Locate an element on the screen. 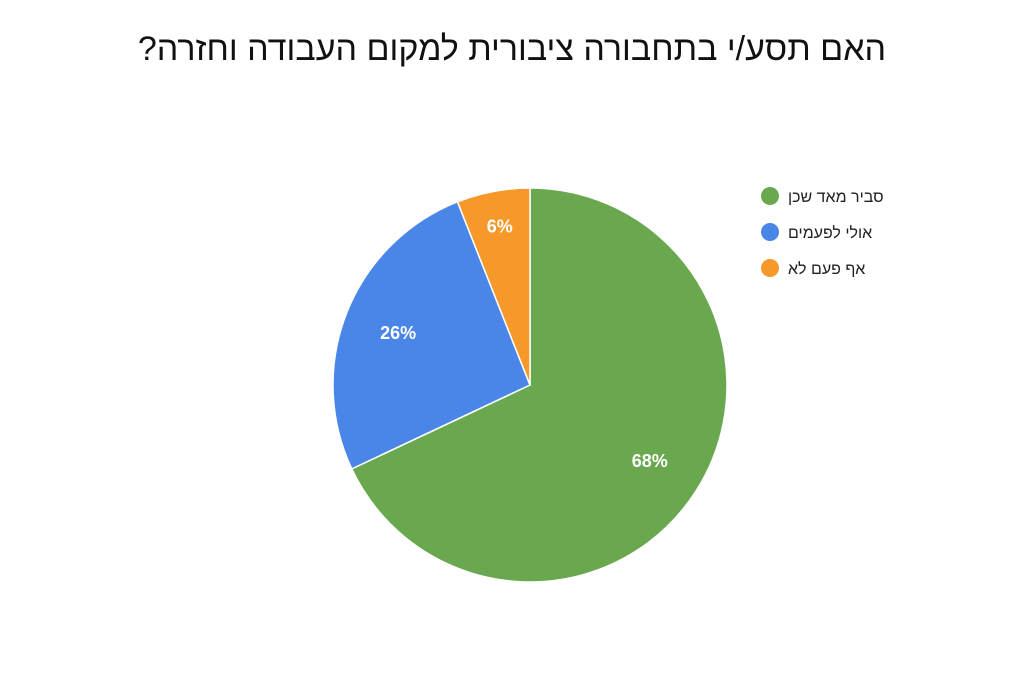  slice-data-label: 6% is located at coordinates (500, 226).